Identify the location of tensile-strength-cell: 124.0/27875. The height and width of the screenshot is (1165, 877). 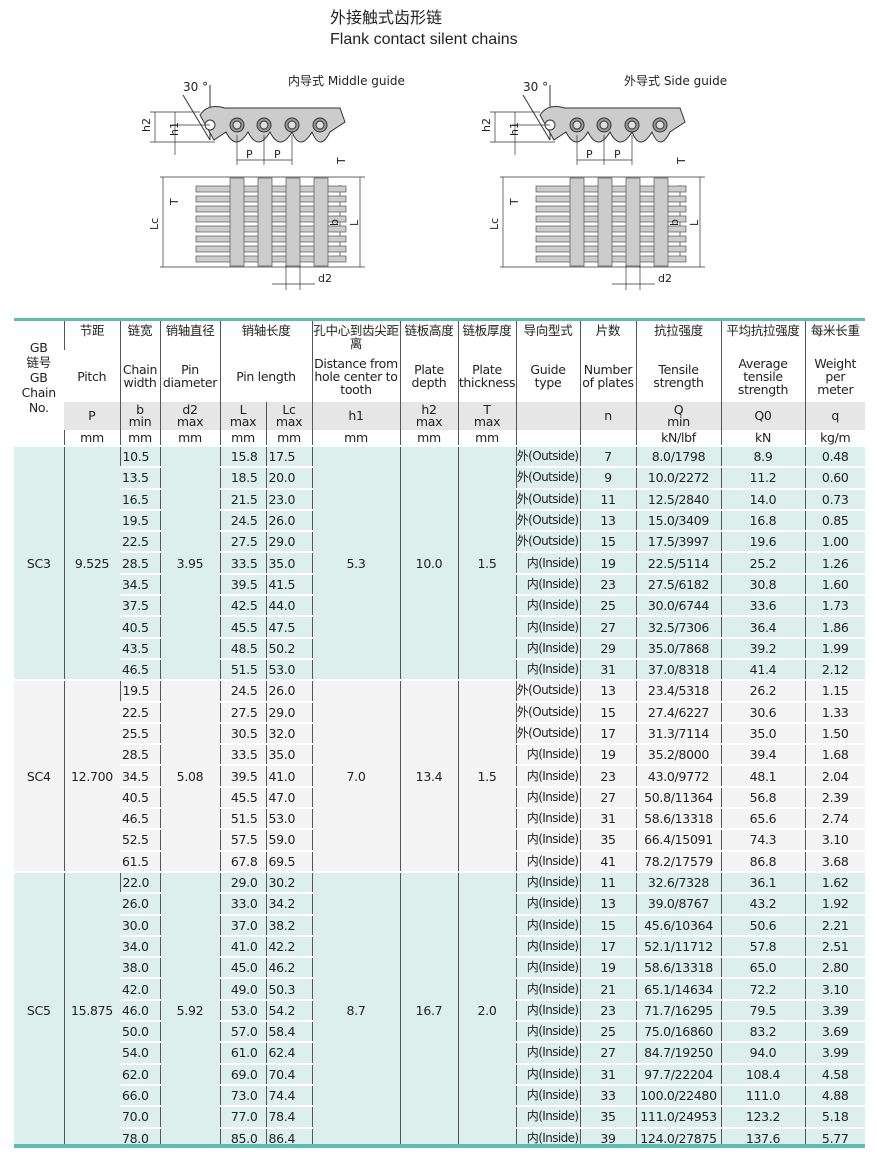
(678, 1137).